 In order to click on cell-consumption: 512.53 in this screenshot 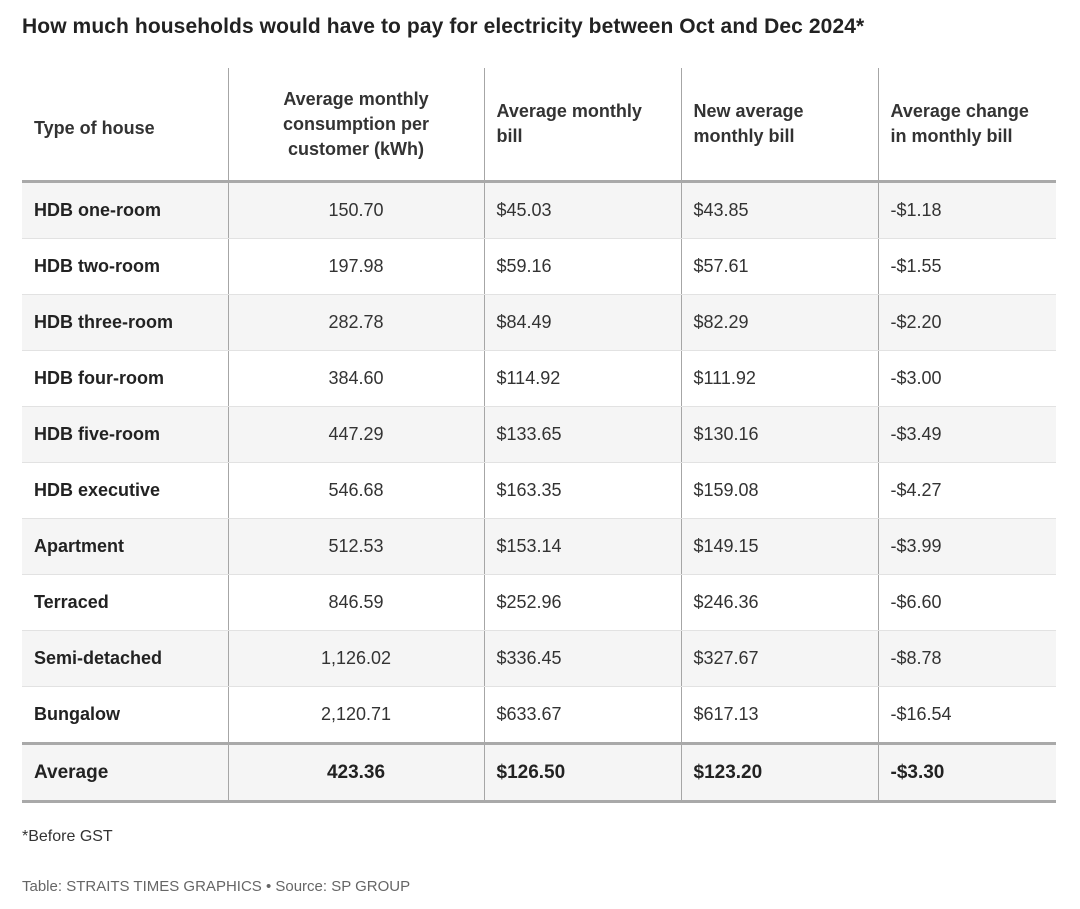, I will do `click(355, 546)`.